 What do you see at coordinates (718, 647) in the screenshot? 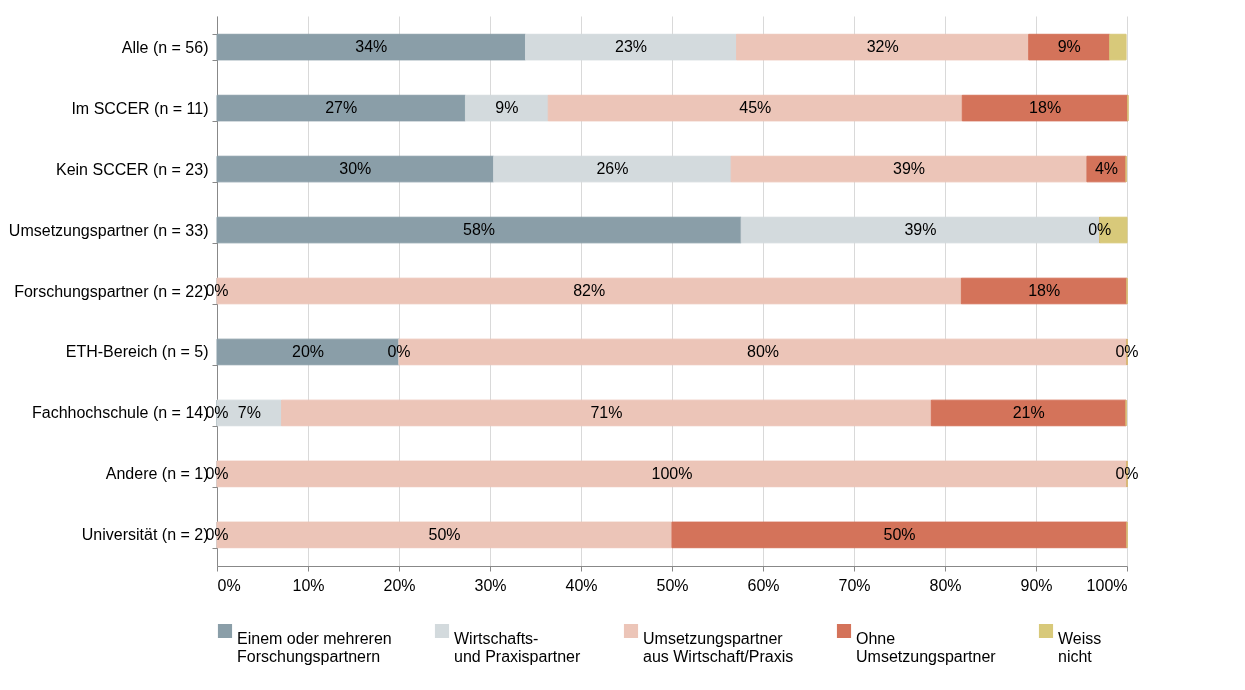
I see `legend-label: Umsetzungspartner aus Wirtschaft/Praxis` at bounding box center [718, 647].